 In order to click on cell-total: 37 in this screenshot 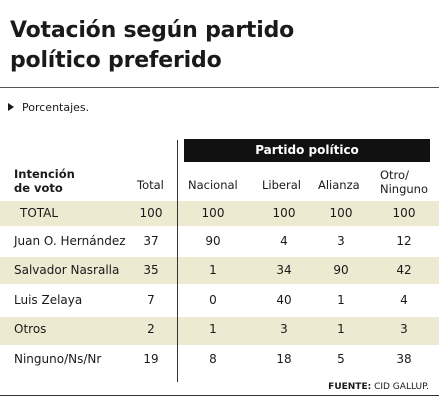, I will do `click(151, 241)`.